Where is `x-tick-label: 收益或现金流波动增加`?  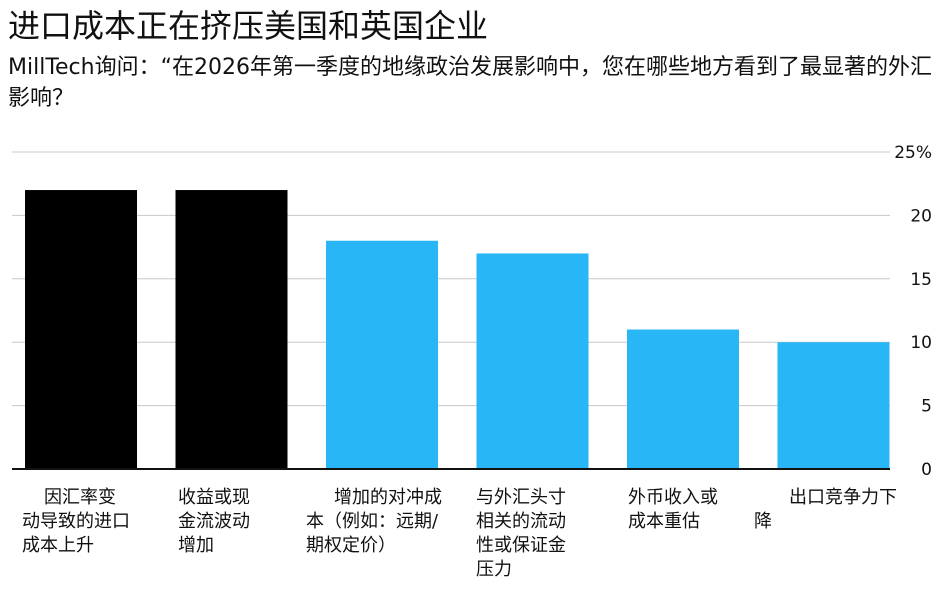 x-tick-label: 收益或现金流波动增加 is located at coordinates (214, 522).